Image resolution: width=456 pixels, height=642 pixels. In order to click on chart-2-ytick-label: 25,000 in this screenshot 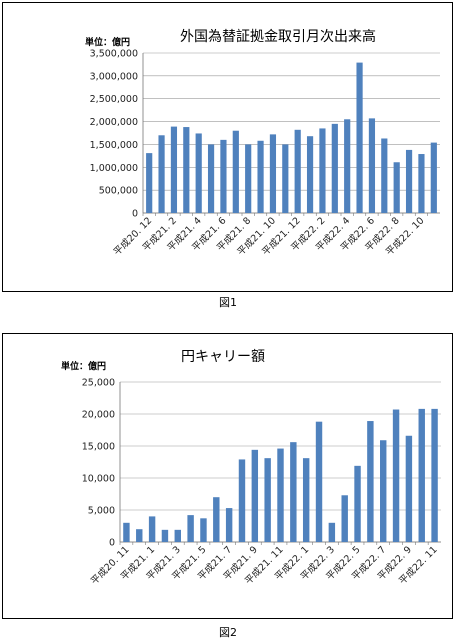, I will do `click(98, 383)`.